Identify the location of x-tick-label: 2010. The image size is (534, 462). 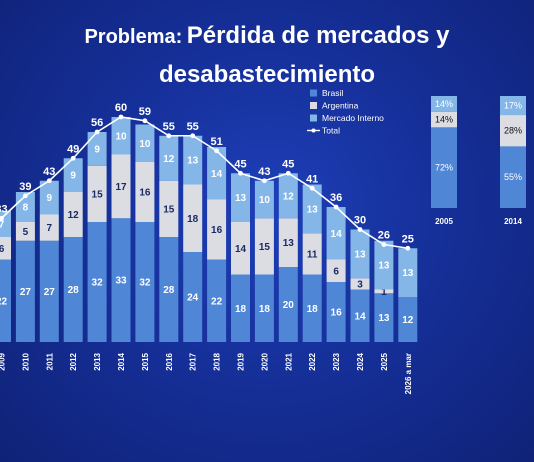
(25, 361).